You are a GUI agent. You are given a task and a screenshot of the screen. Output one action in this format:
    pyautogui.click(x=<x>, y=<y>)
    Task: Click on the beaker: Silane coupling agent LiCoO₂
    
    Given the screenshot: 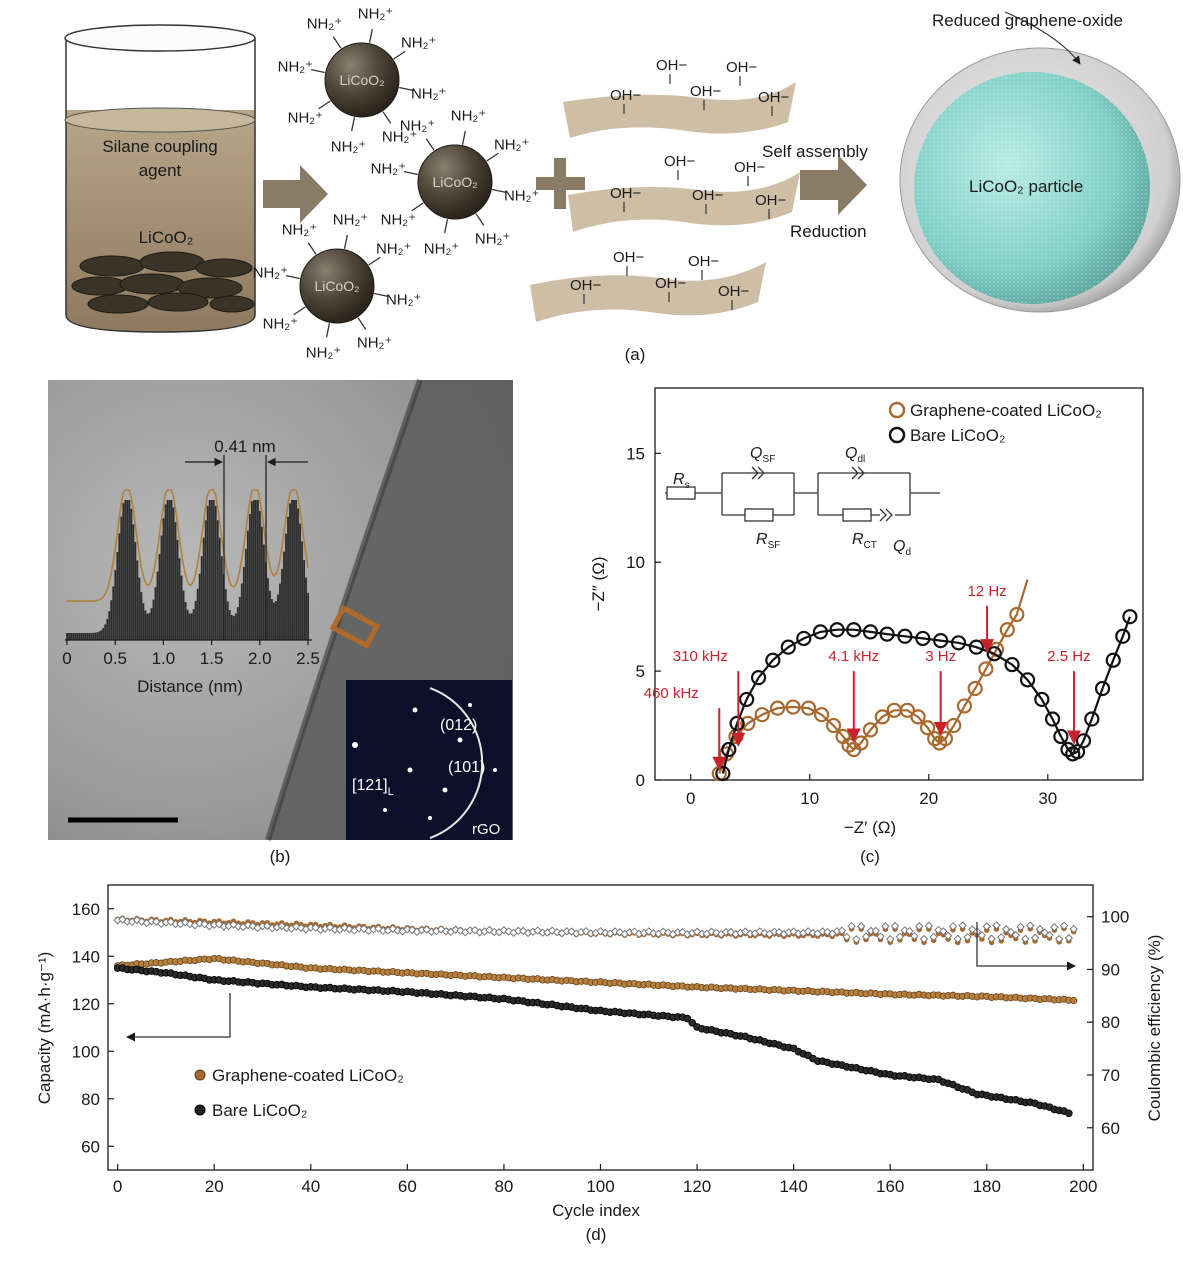 What is the action you would take?
    pyautogui.click(x=160, y=178)
    